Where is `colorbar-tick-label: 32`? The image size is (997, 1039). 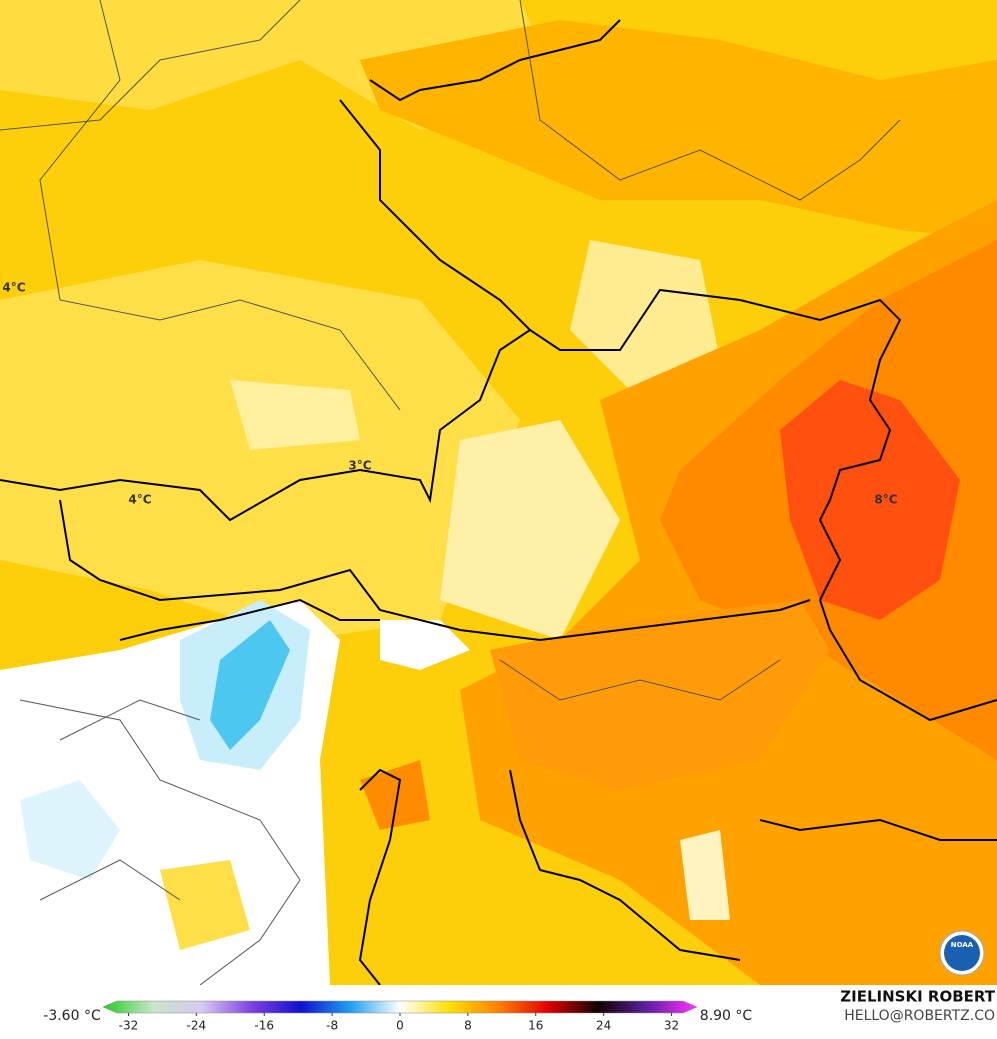
colorbar-tick-label: 32 is located at coordinates (671, 1026).